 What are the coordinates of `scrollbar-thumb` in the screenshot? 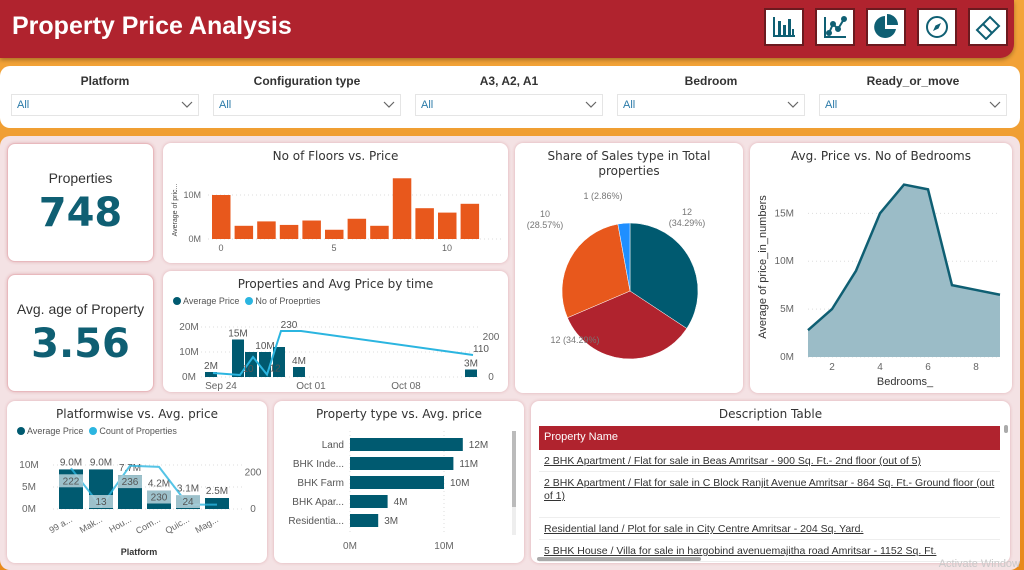 It's located at (514, 469).